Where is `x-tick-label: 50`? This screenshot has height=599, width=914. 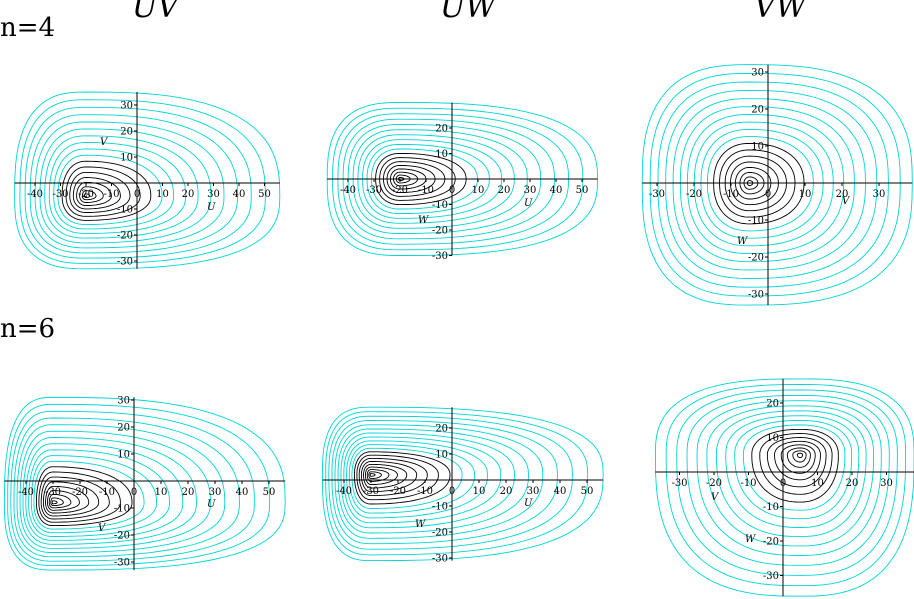
x-tick-label: 50 is located at coordinates (269, 492).